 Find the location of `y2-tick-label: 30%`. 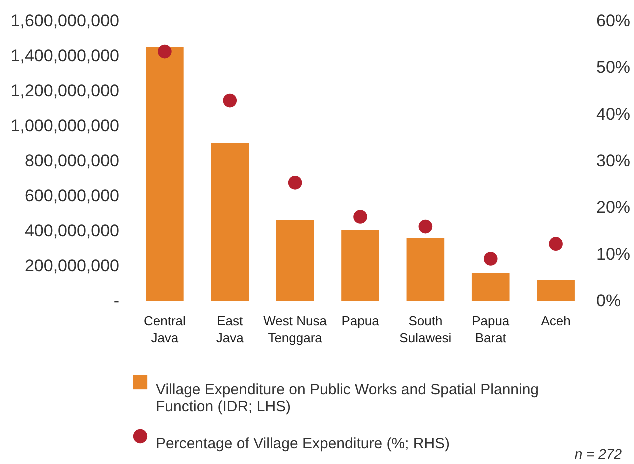

y2-tick-label: 30% is located at coordinates (613, 161).